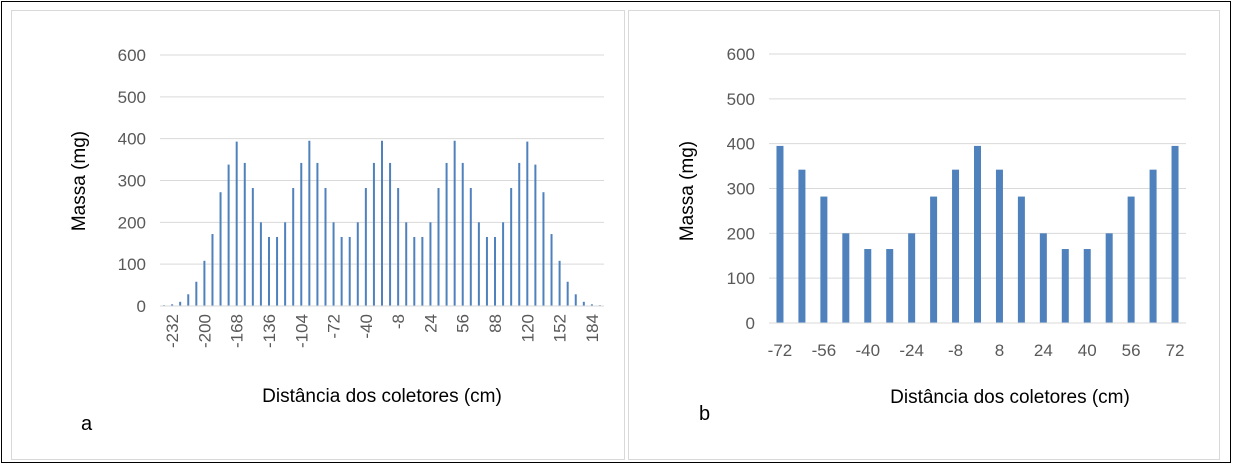 Image resolution: width=1234 pixels, height=466 pixels. What do you see at coordinates (1131, 350) in the screenshot?
I see `x-tick-label: 56` at bounding box center [1131, 350].